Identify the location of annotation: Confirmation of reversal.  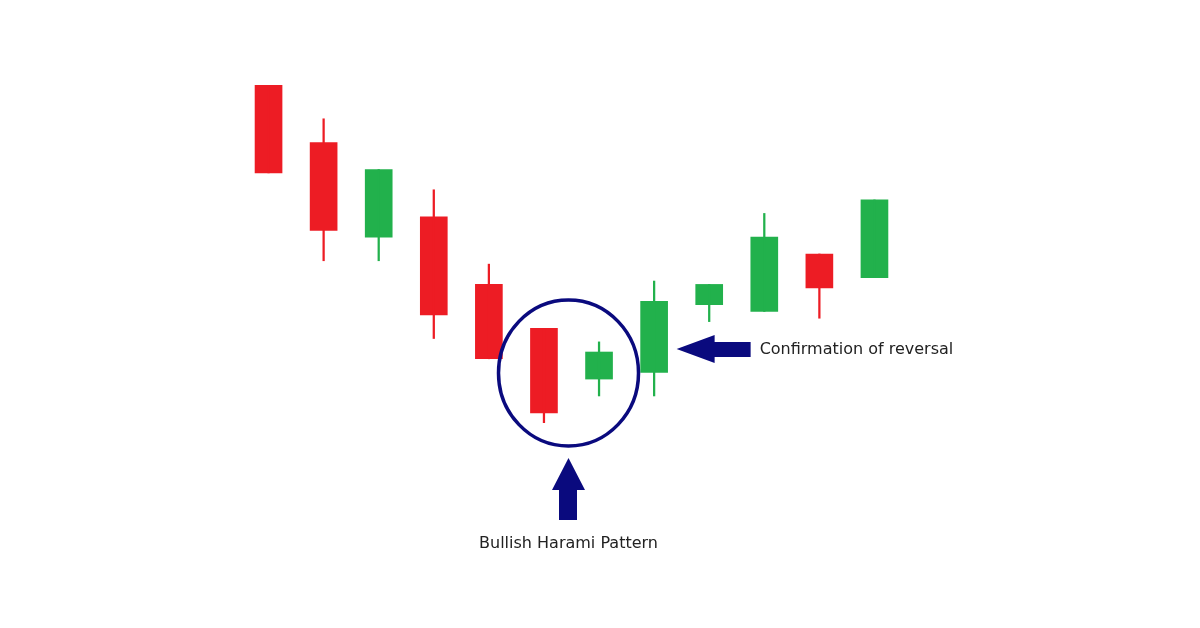
(856, 349).